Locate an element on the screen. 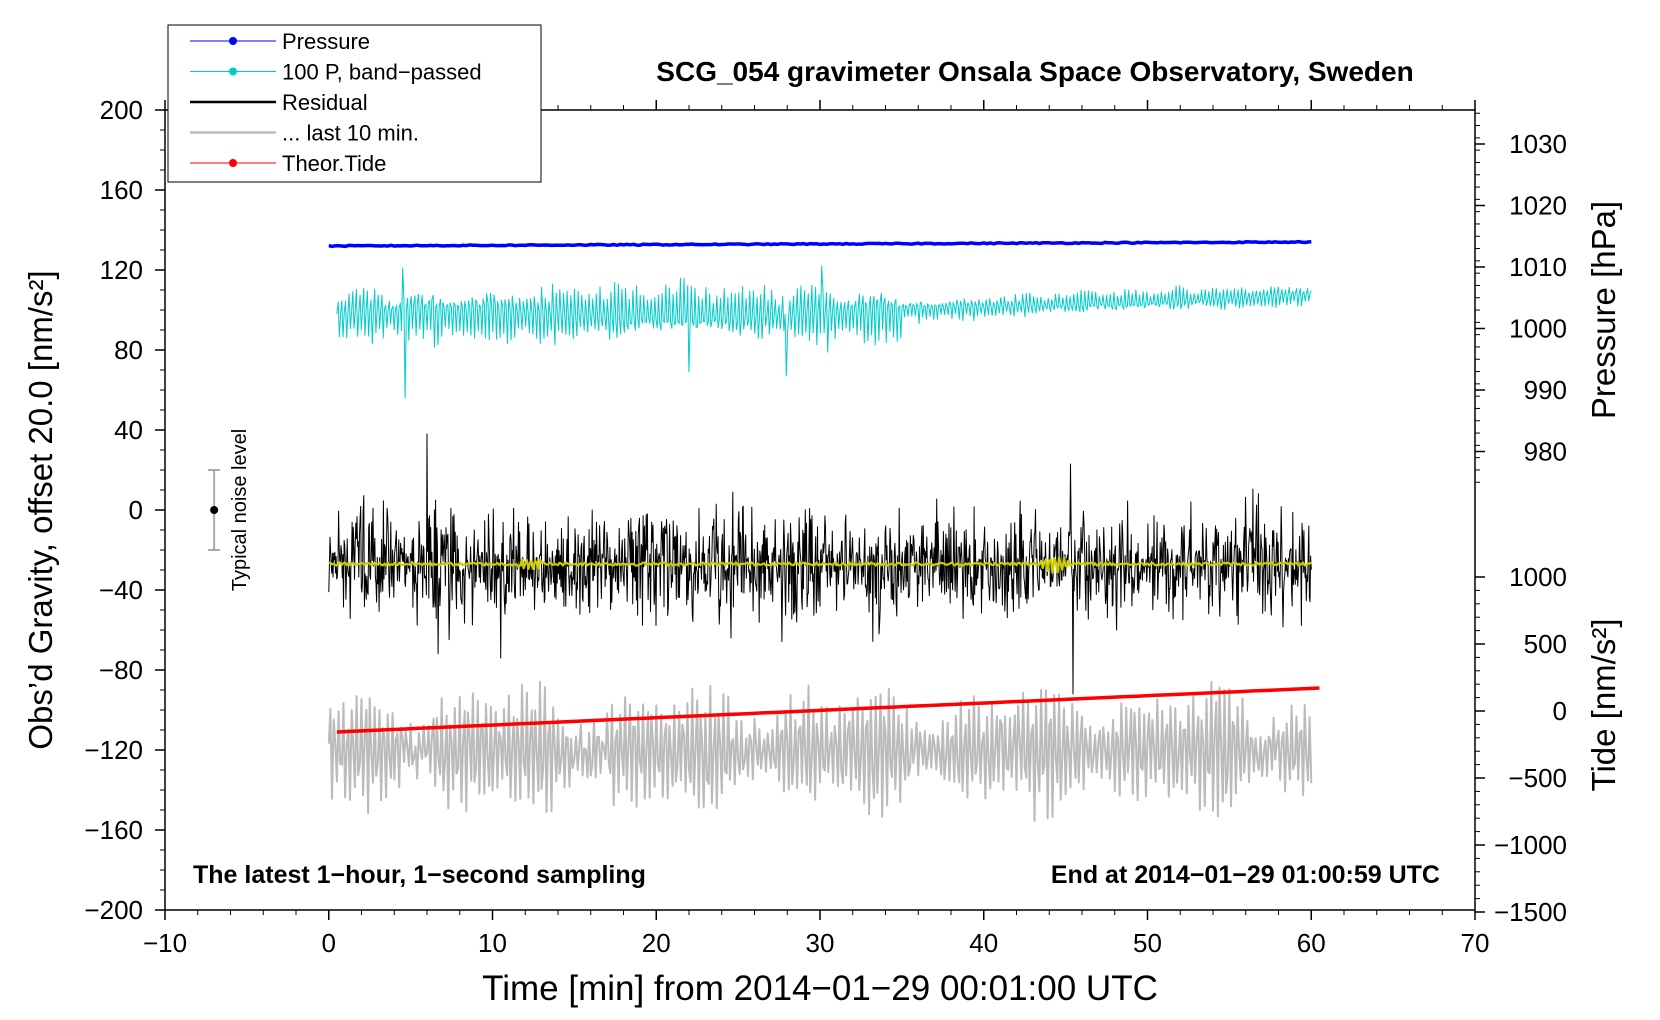 Image resolution: width=1660 pixels, height=1020 pixels. tide-tick-label: −1500 is located at coordinates (1530, 912).